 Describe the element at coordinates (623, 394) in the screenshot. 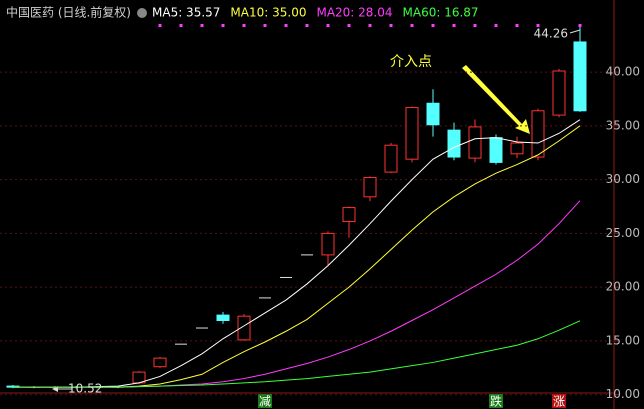

I see `y-tick-label: 10.00` at that location.